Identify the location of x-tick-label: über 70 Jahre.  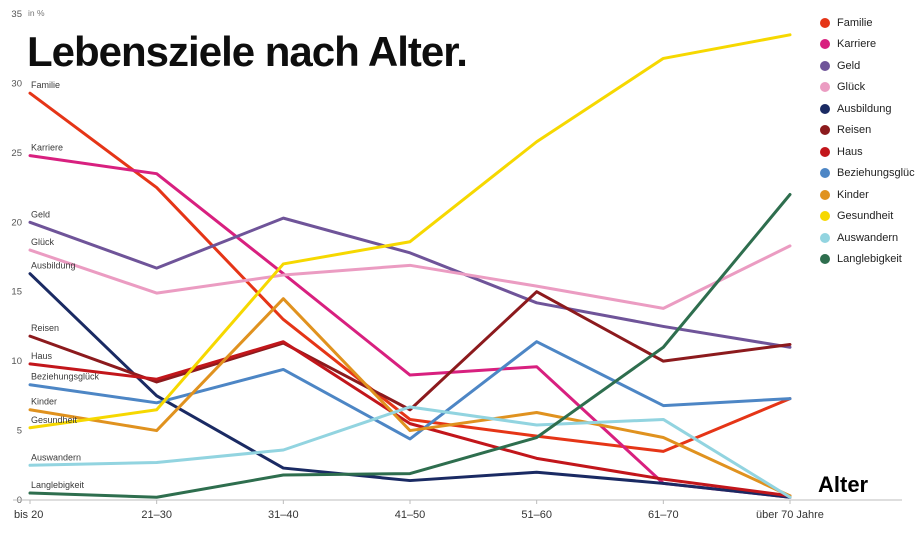
(790, 515).